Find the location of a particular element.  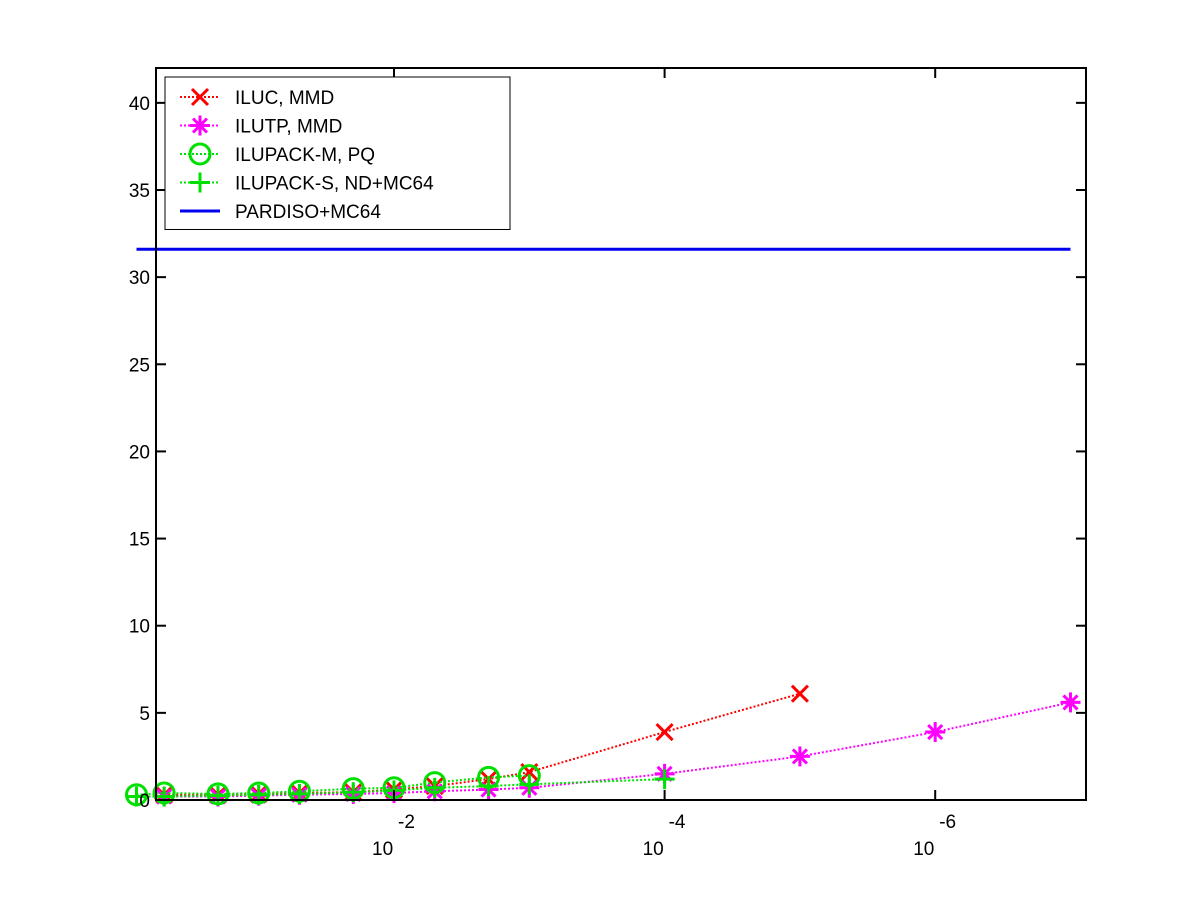

y-tick-label-0: 0 is located at coordinates (144, 801).